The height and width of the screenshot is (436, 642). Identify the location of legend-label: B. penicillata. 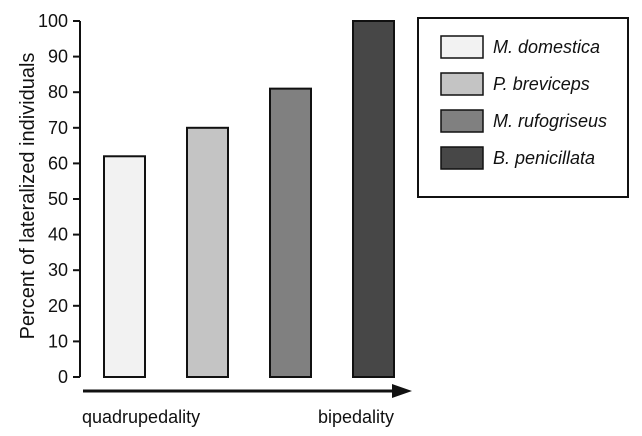
(544, 158).